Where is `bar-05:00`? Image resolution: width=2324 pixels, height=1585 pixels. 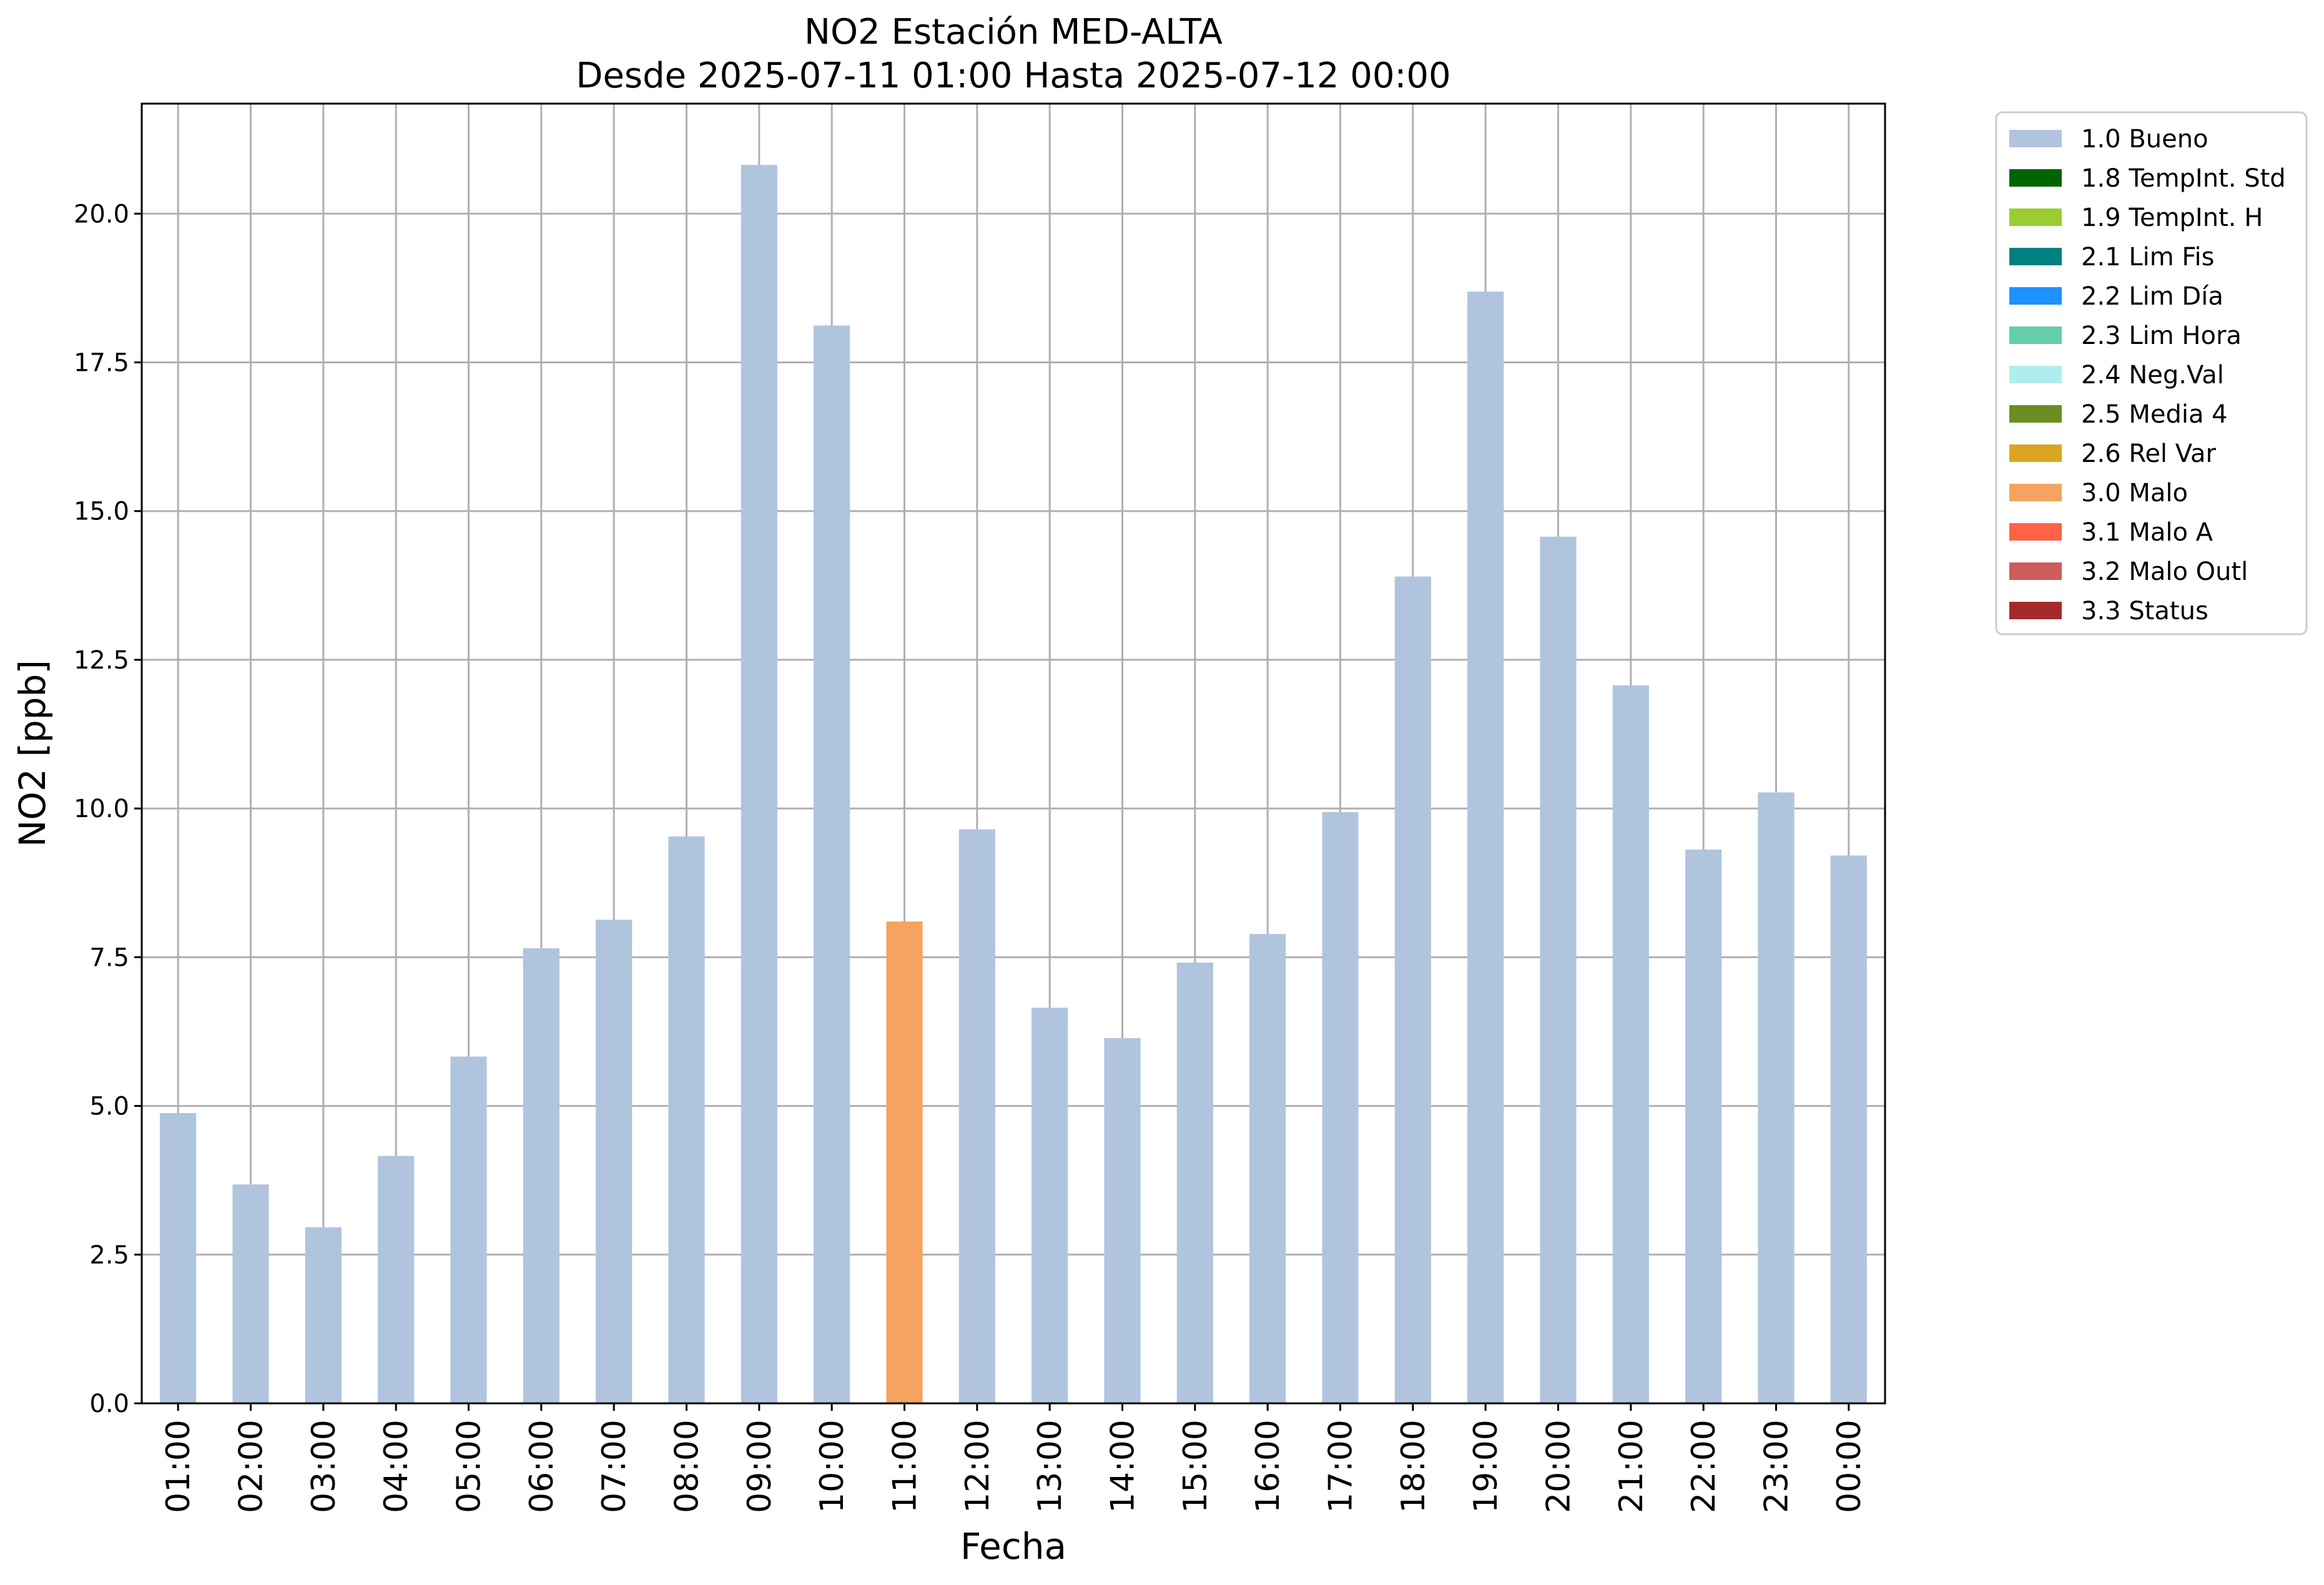 bar-05:00 is located at coordinates (468, 1229).